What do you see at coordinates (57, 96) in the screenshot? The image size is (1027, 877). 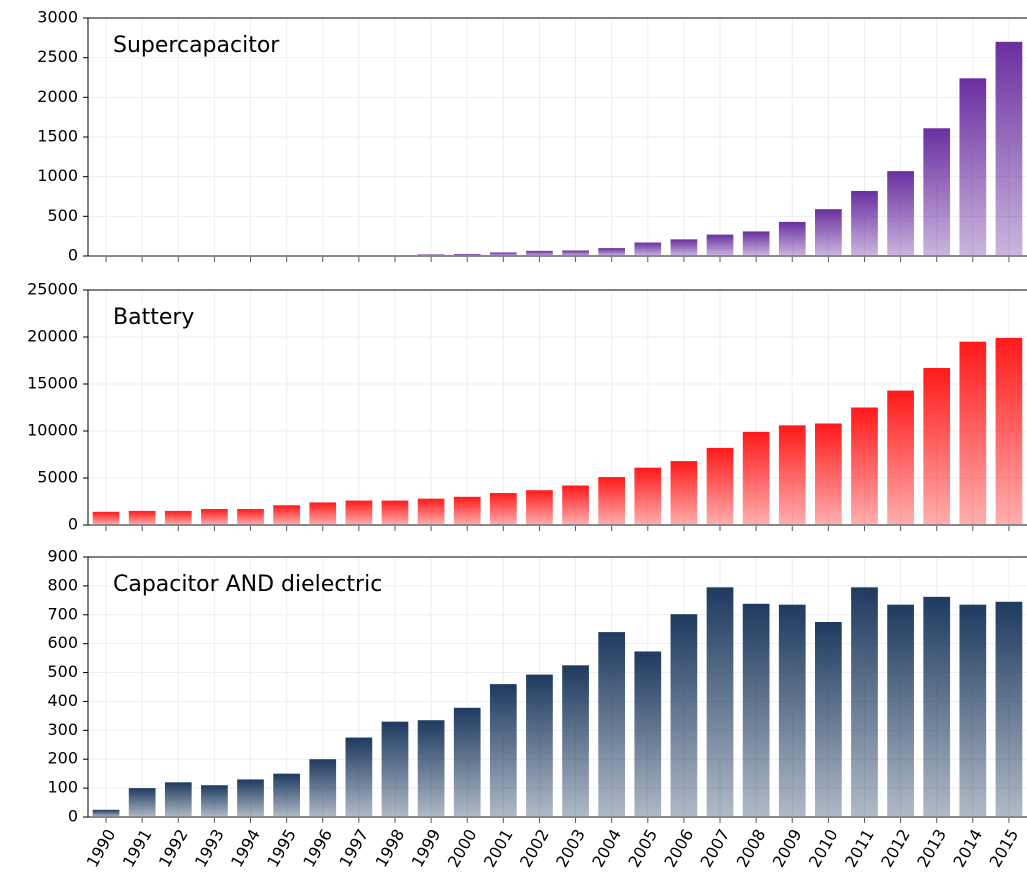 I see `y-tick-label: 2000` at bounding box center [57, 96].